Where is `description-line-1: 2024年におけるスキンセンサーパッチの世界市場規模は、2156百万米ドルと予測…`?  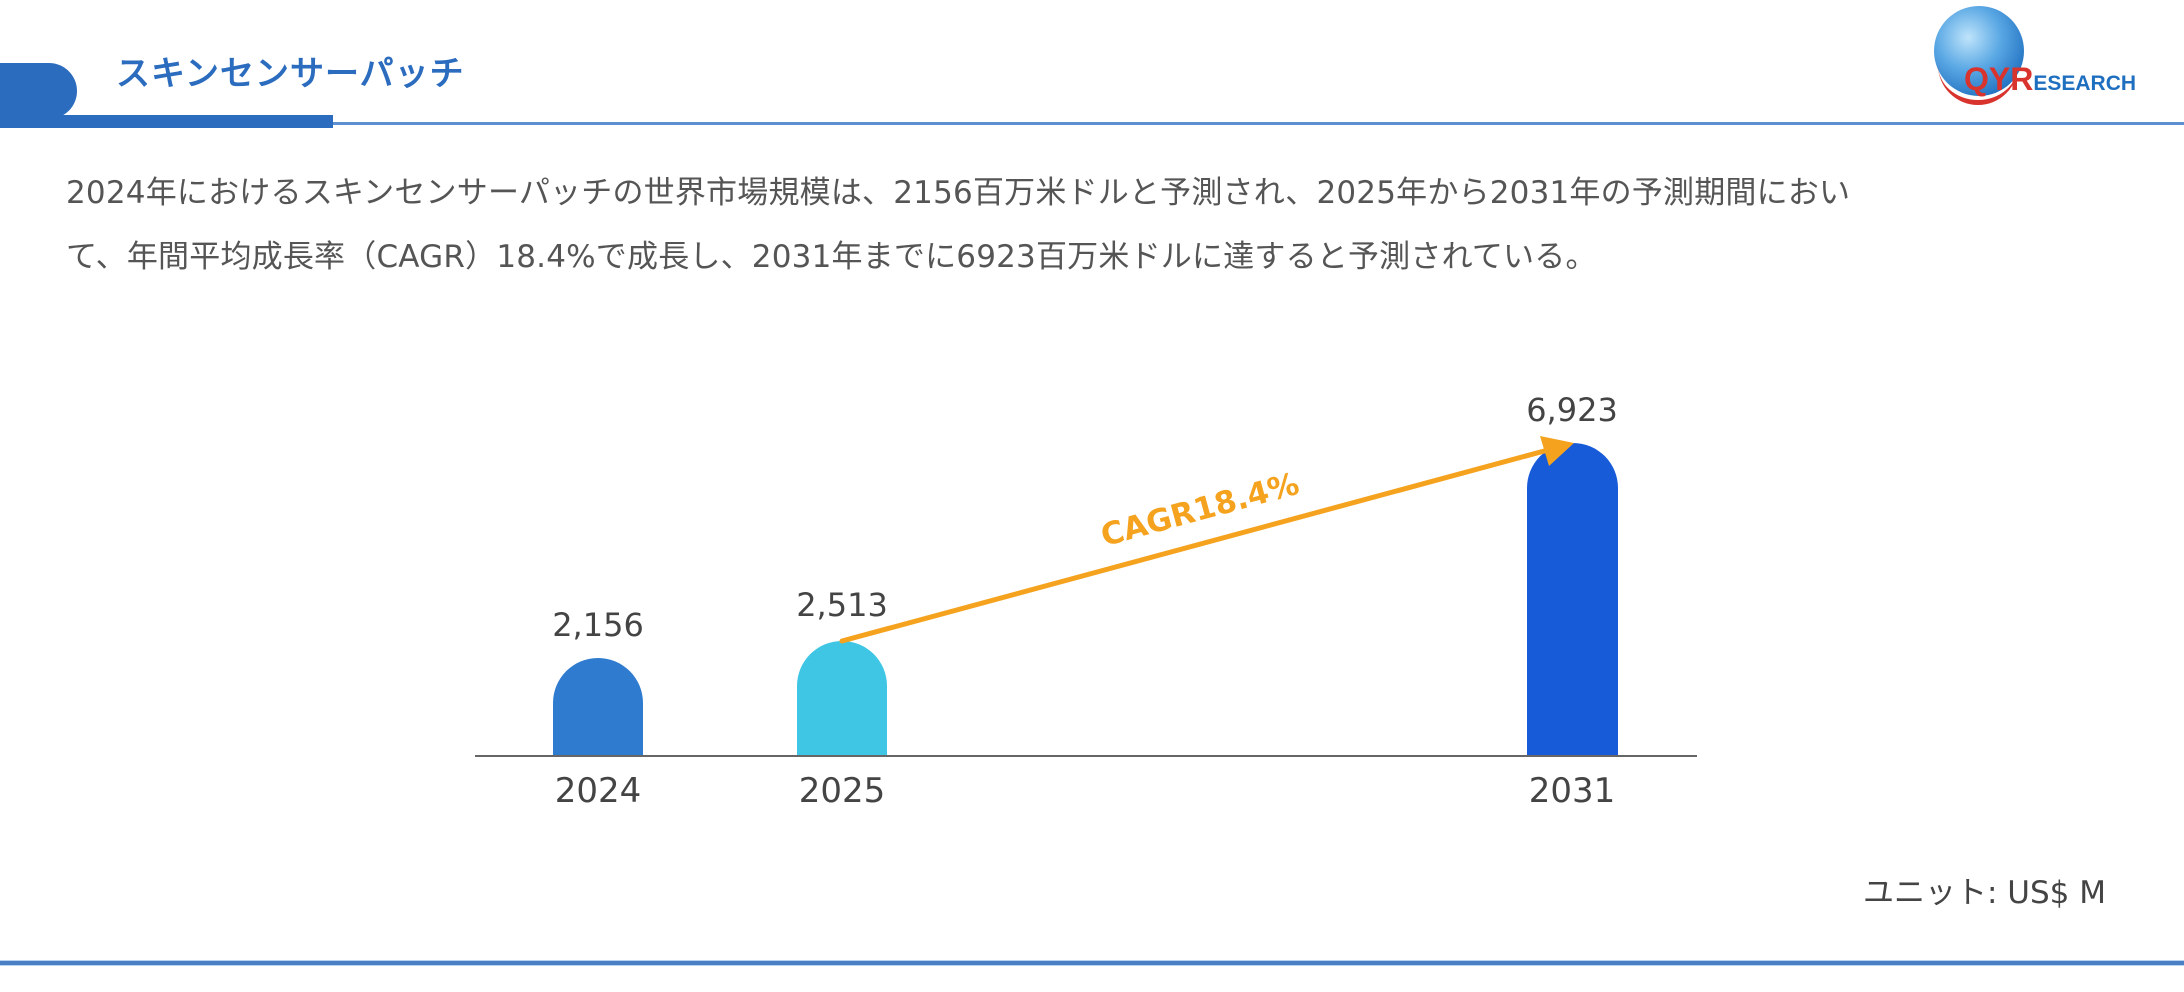 description-line-1: 2024年におけるスキンセンサーパッチの世界市場規模は、2156百万米ドルと予測… is located at coordinates (958, 193).